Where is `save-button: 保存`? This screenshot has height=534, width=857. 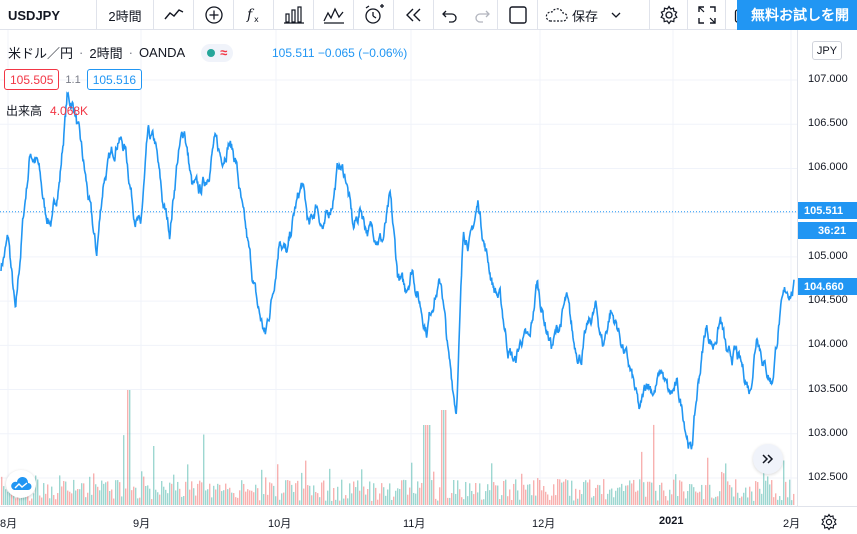 save-button: 保存 is located at coordinates (594, 15).